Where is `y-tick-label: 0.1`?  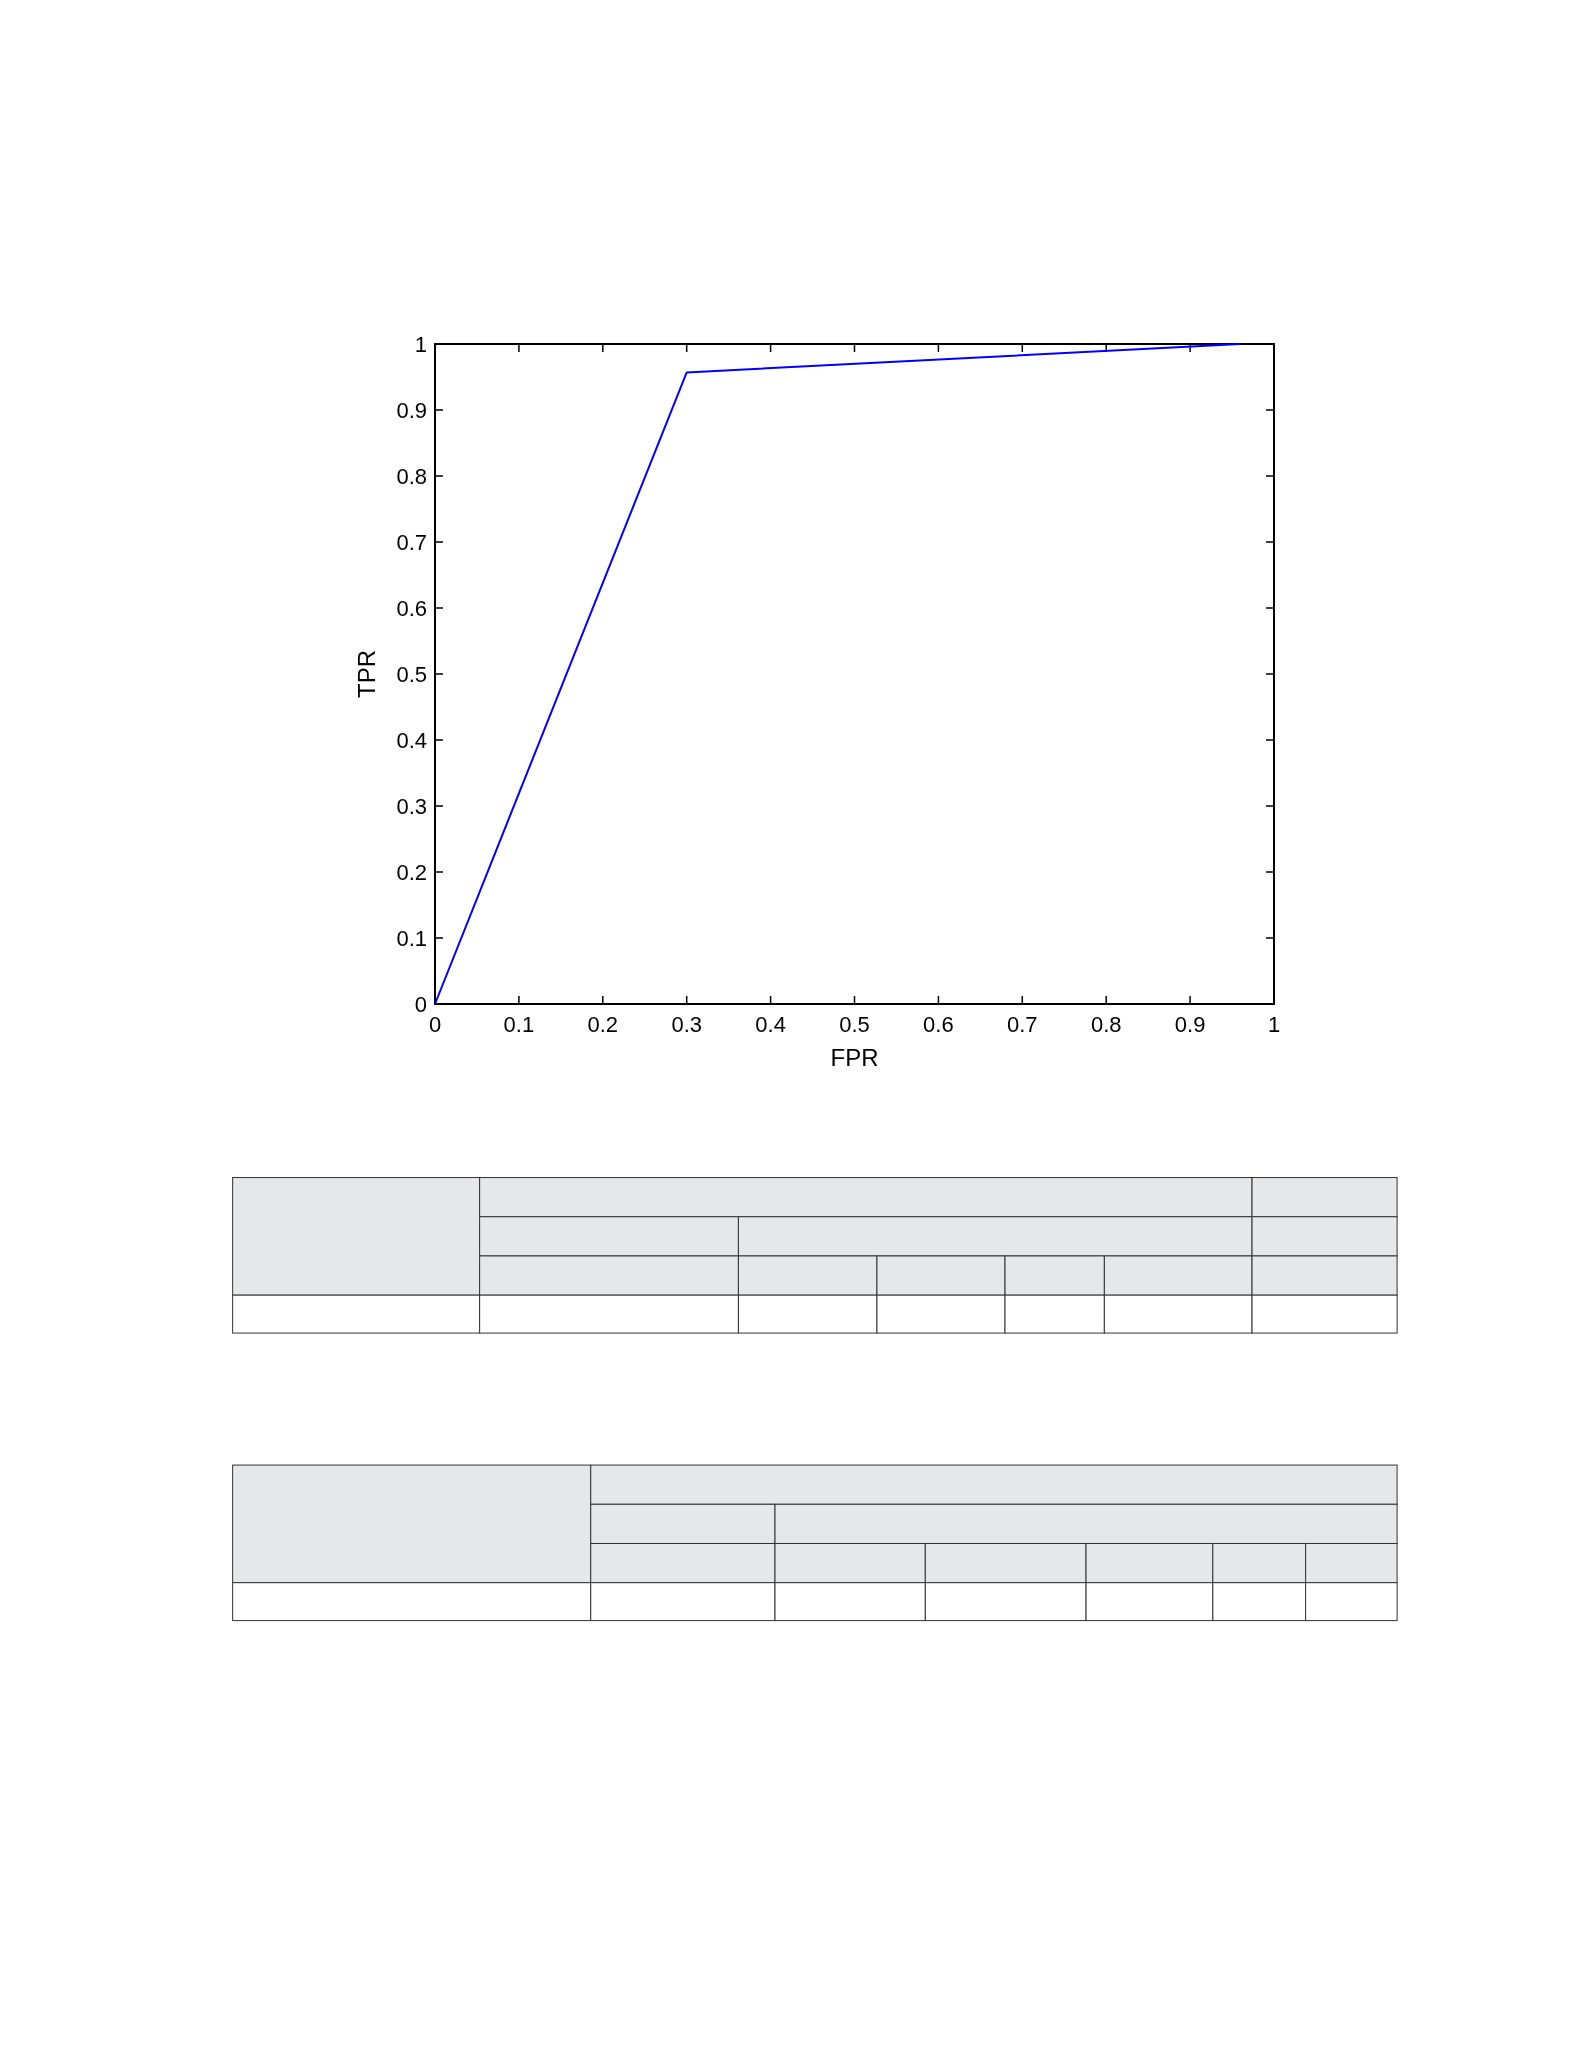 y-tick-label: 0.1 is located at coordinates (411, 938).